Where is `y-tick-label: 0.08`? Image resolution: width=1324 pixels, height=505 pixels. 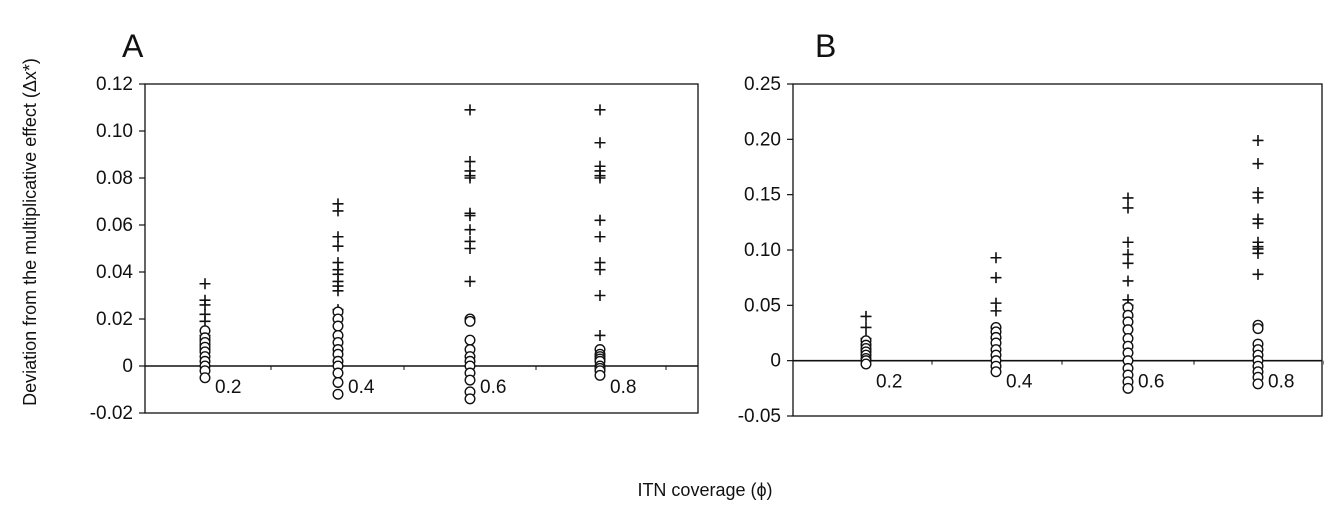 y-tick-label: 0.08 is located at coordinates (114, 178).